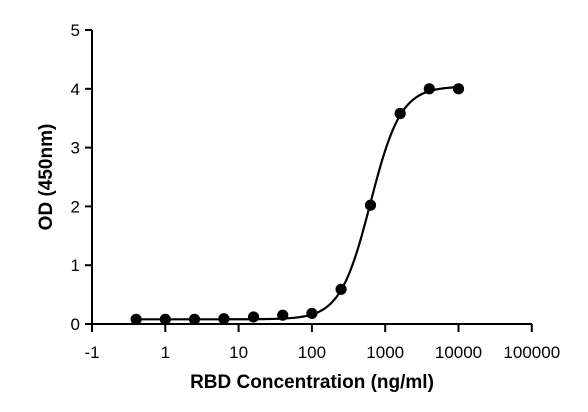 Image resolution: width=588 pixels, height=412 pixels. I want to click on x-tick-label: 10, so click(238, 352).